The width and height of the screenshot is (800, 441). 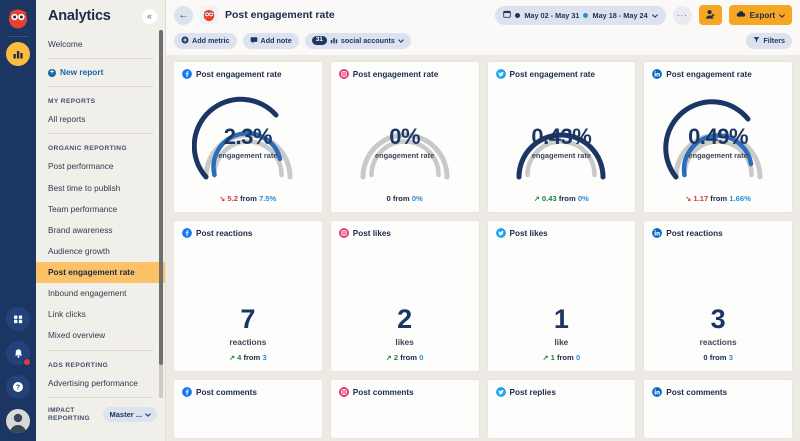 I want to click on sidebar-item-audience-growth: Audience growth, so click(x=79, y=250).